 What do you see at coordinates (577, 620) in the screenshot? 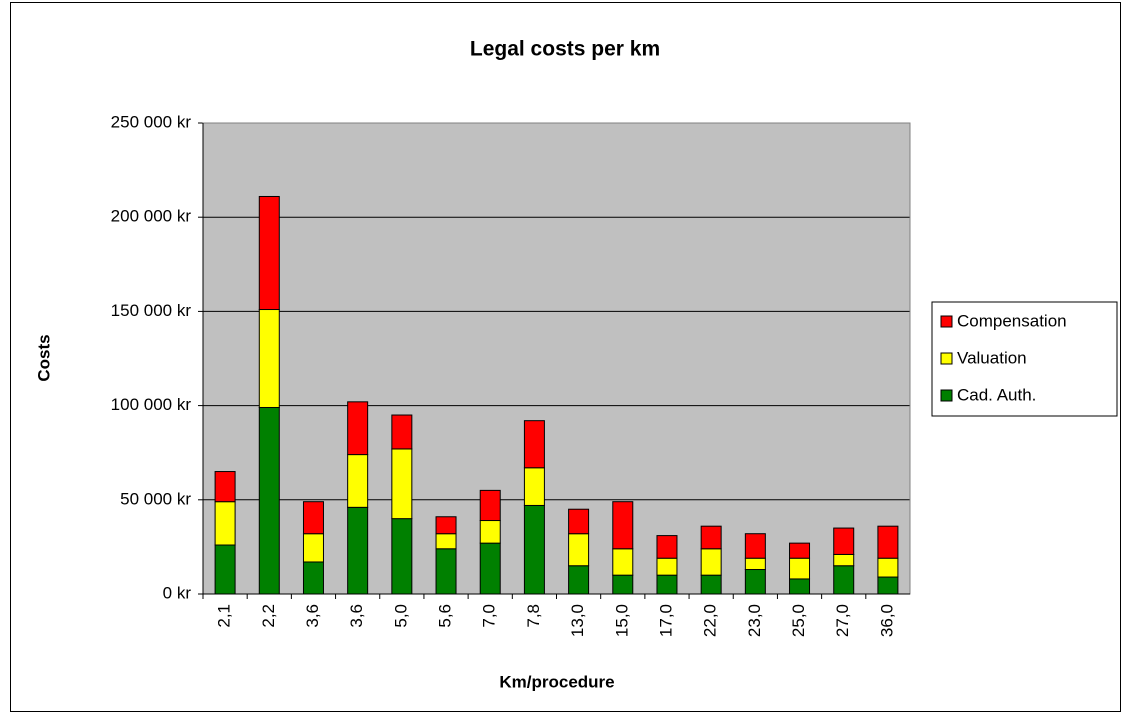
I see `x-tick-label: 13,0` at bounding box center [577, 620].